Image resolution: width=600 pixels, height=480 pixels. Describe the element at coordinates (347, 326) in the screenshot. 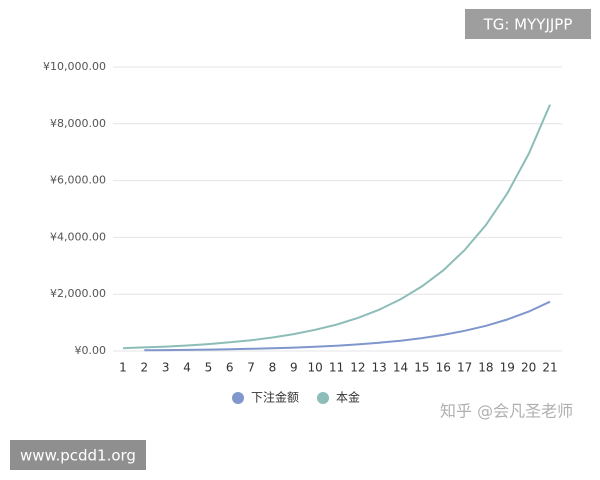

I see `series-line` at that location.